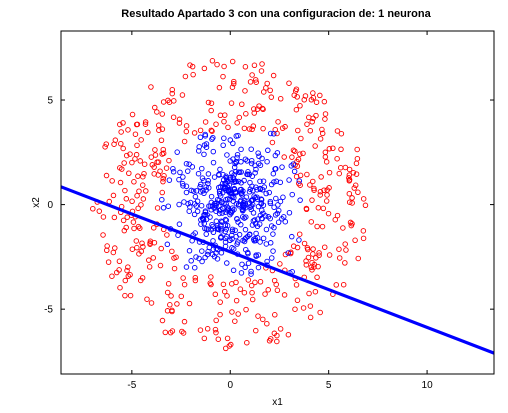 This screenshot has width=508, height=413. I want to click on x-tick-label: 5, so click(329, 385).